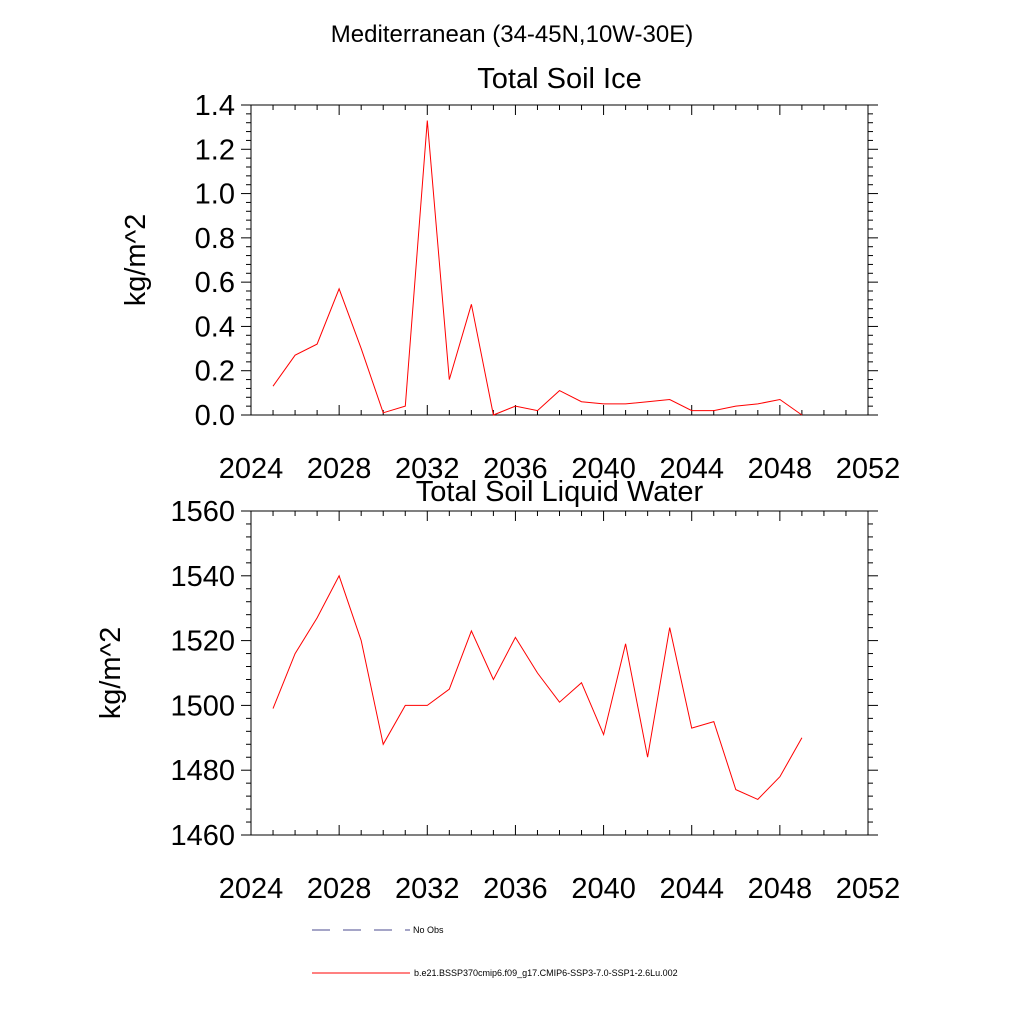 The image size is (1024, 1024). What do you see at coordinates (215, 106) in the screenshot?
I see `y-tick-label: 1.4` at bounding box center [215, 106].